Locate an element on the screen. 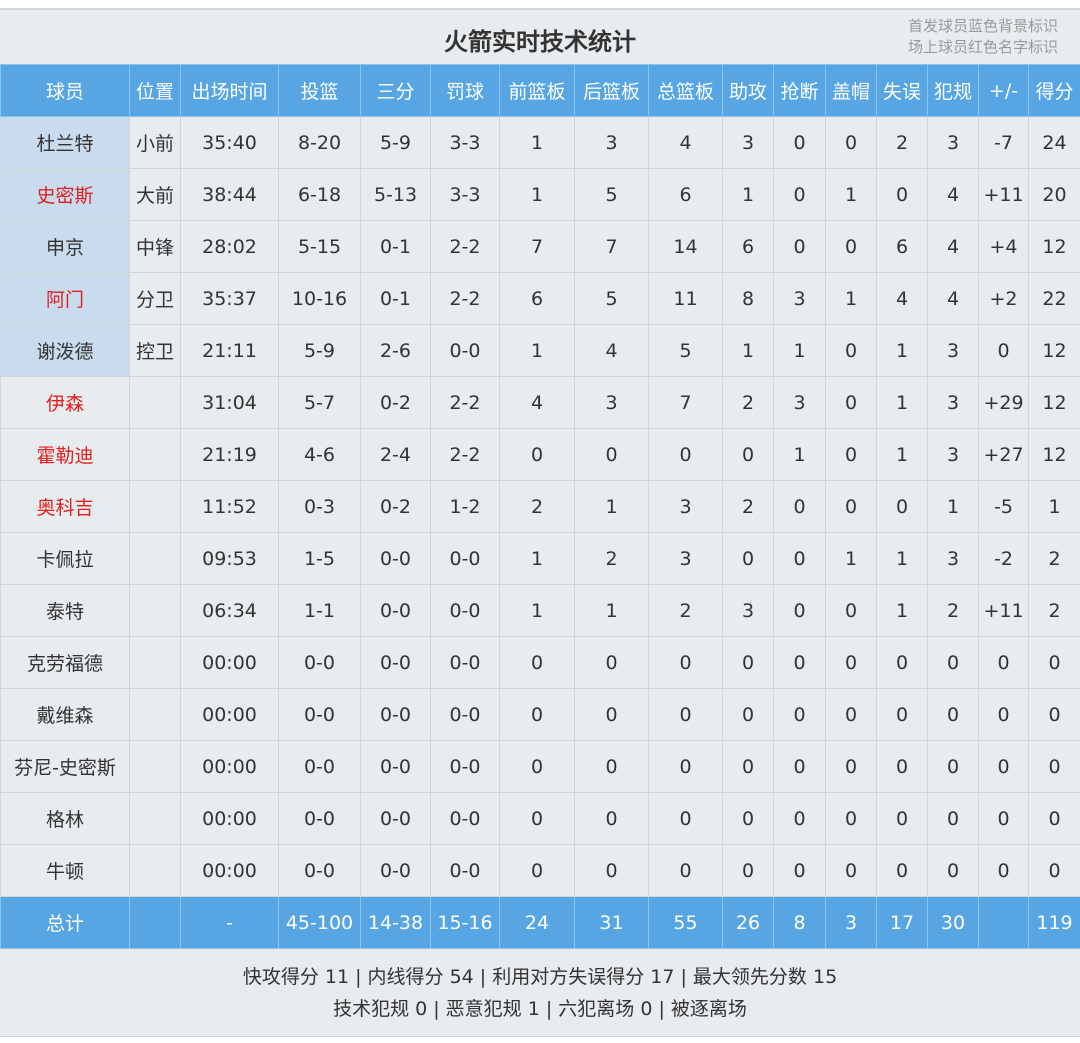 This screenshot has width=1080, height=1043. stat-cell: 中锋 is located at coordinates (155, 246).